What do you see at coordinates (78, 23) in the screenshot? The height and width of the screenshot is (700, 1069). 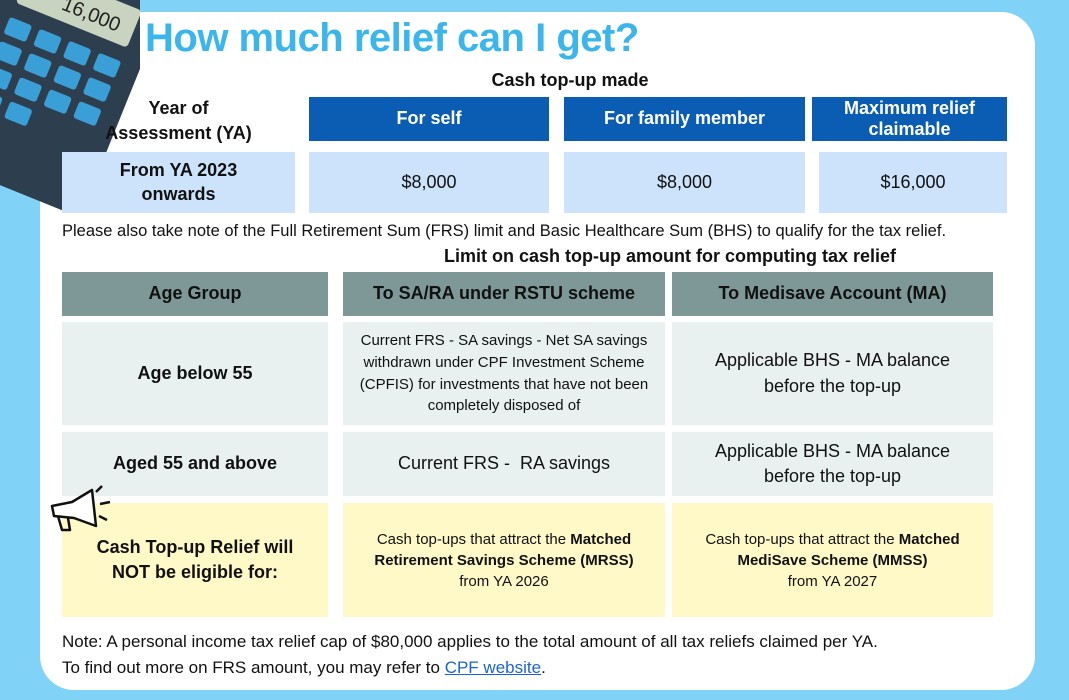 I see `calculator-screen` at bounding box center [78, 23].